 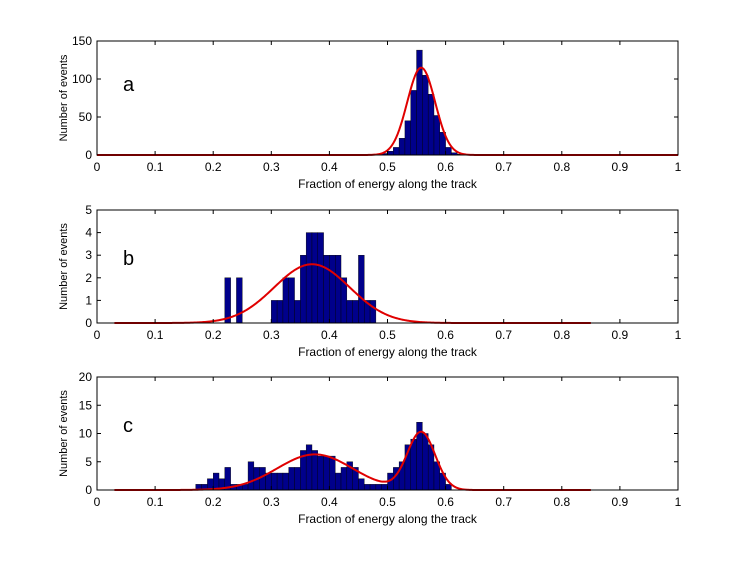 What do you see at coordinates (128, 259) in the screenshot?
I see `panel-label: b` at bounding box center [128, 259].